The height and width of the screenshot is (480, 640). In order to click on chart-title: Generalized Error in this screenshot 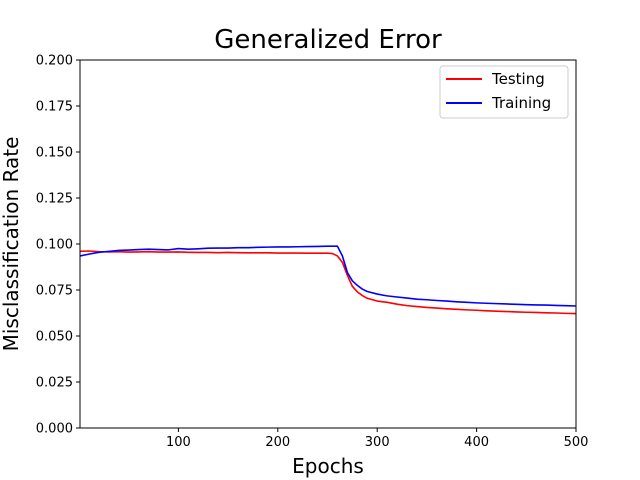, I will do `click(328, 40)`.